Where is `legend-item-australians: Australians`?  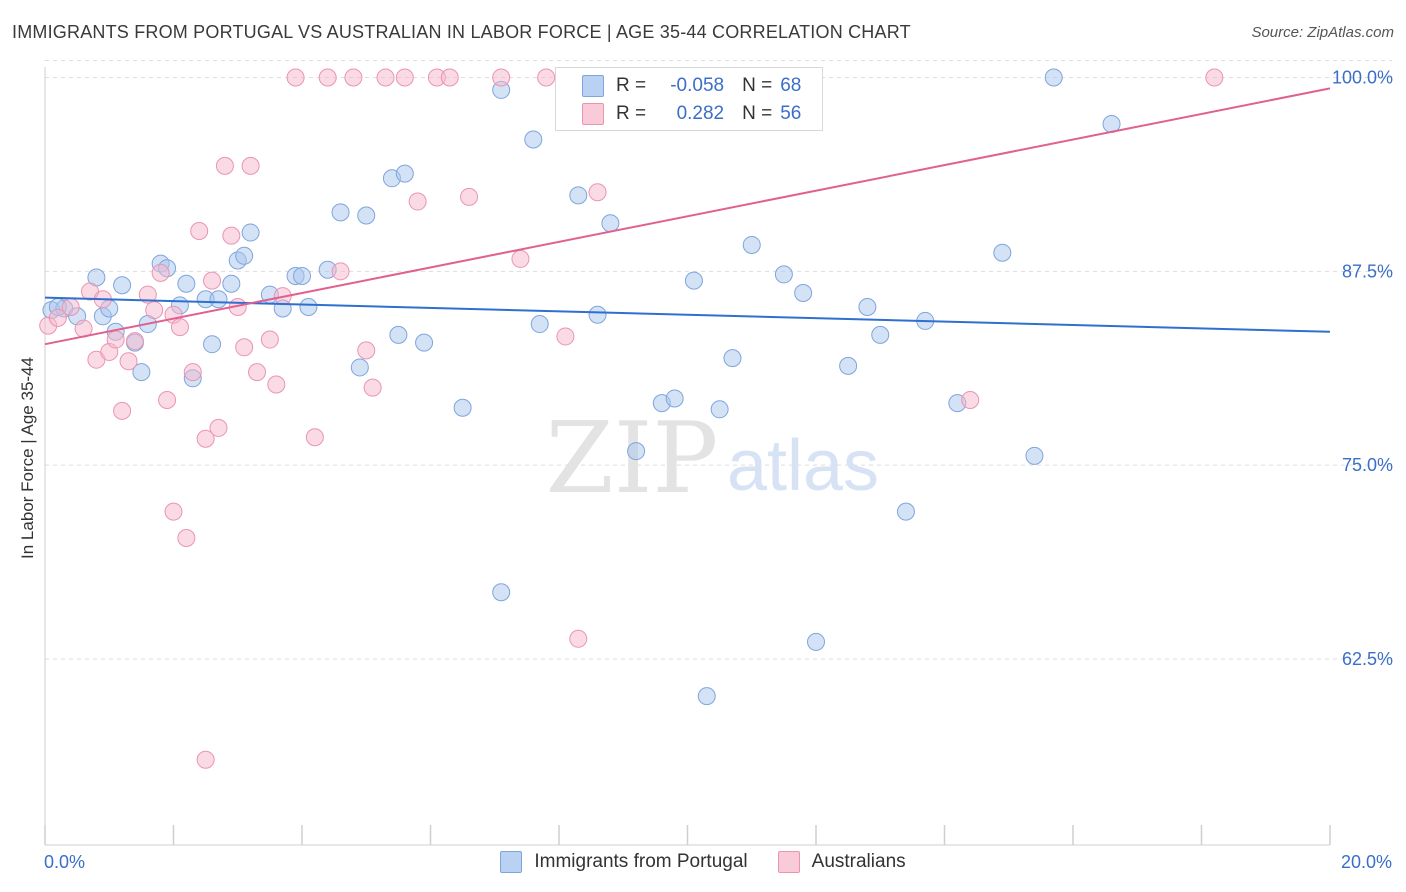
legend-item-australians: Australians is located at coordinates (841, 862).